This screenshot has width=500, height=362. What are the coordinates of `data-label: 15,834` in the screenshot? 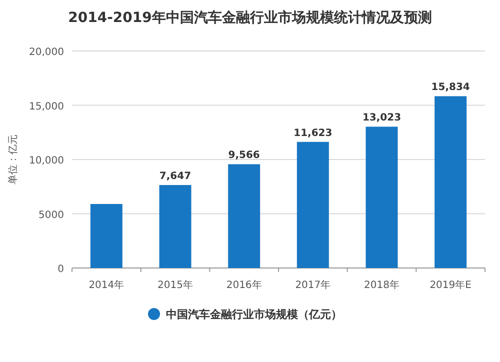 It's located at (450, 88).